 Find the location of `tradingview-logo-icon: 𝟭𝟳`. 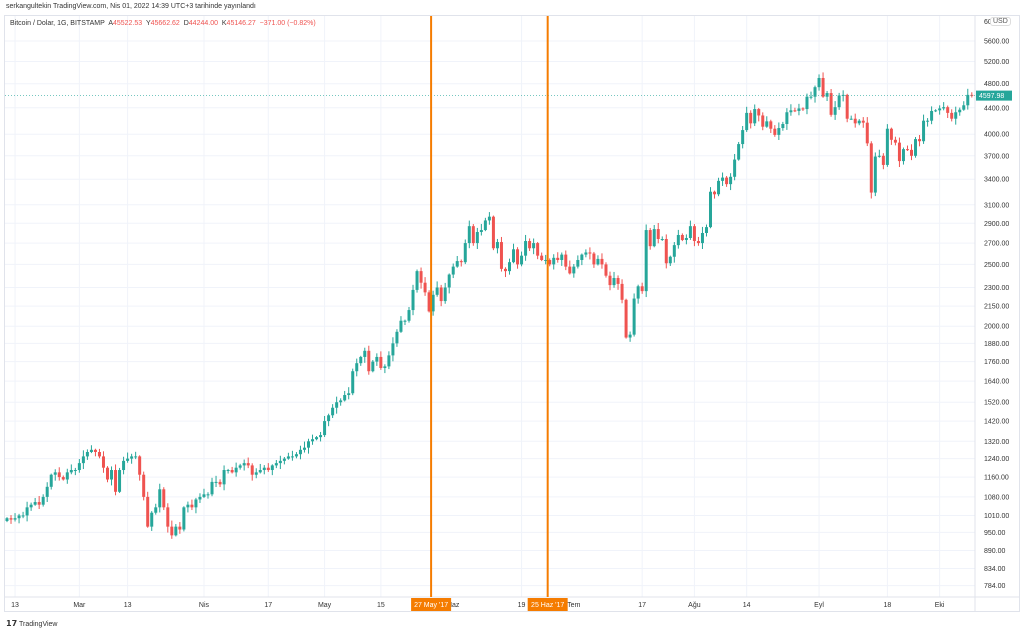

tradingview-logo-icon: 𝟭𝟳 is located at coordinates (12, 623).